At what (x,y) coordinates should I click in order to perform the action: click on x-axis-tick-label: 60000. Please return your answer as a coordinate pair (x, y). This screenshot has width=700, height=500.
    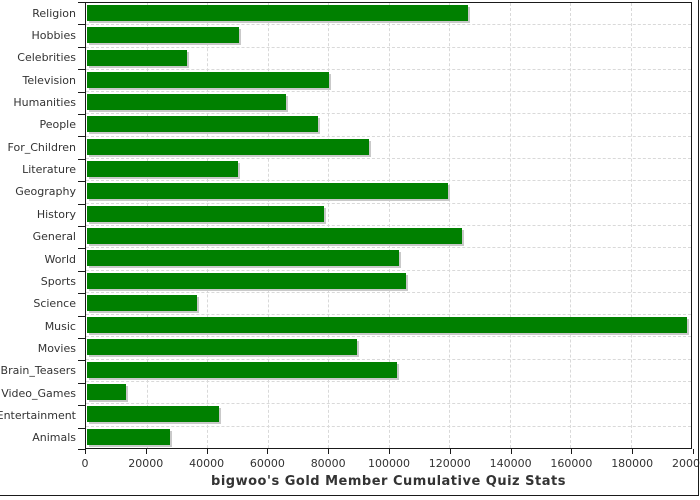
    Looking at the image, I should click on (267, 463).